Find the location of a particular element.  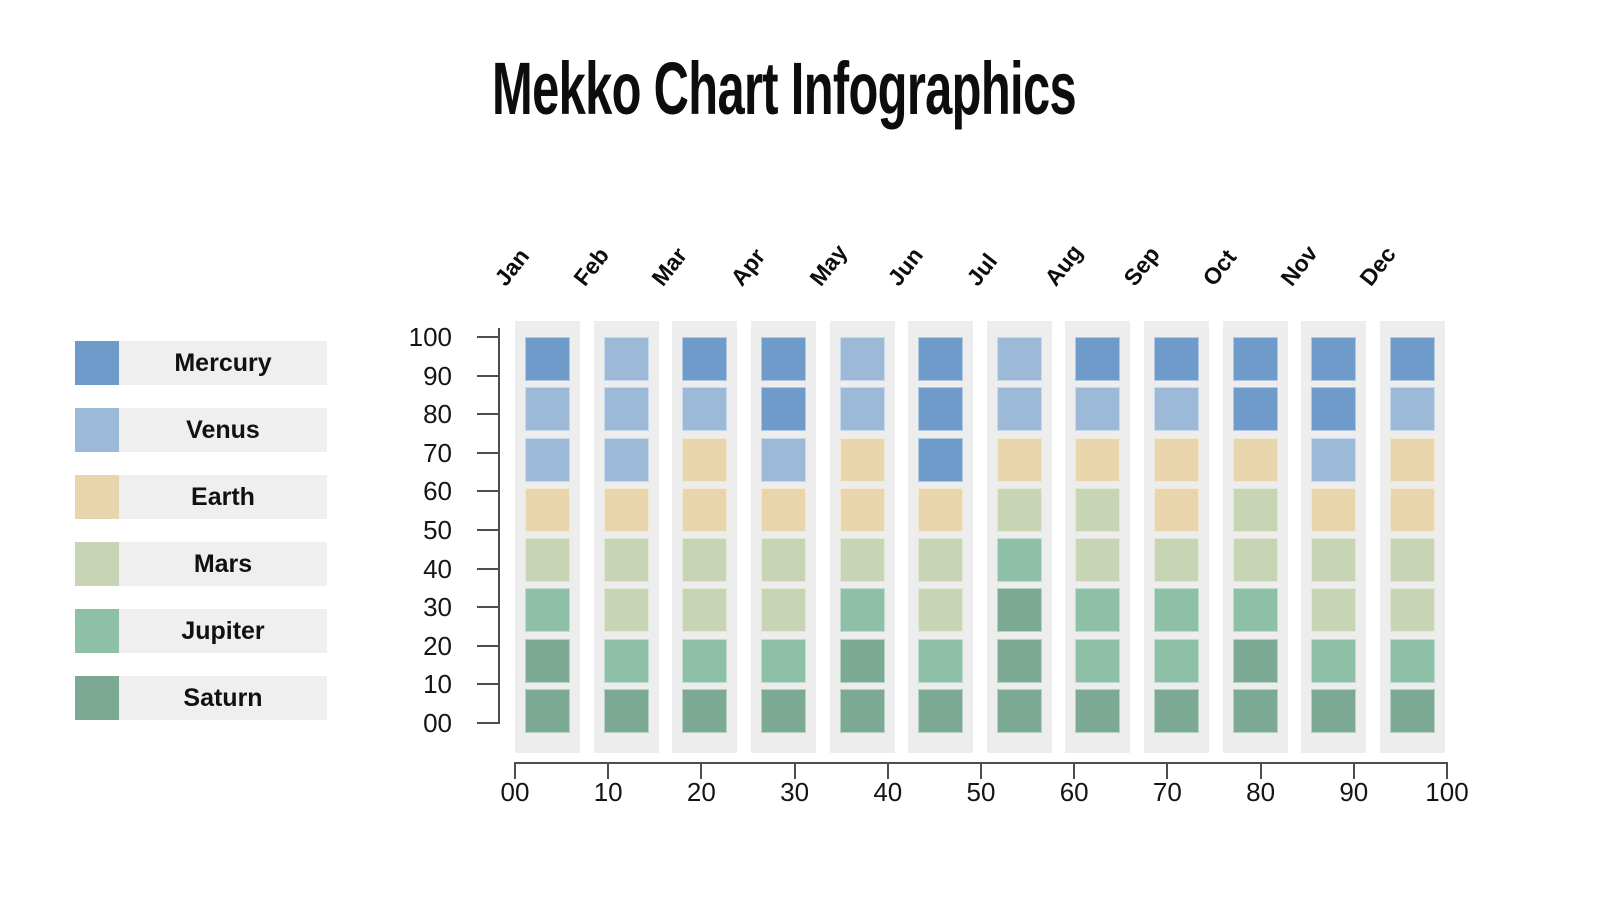

legend-label: Mars is located at coordinates (223, 563).